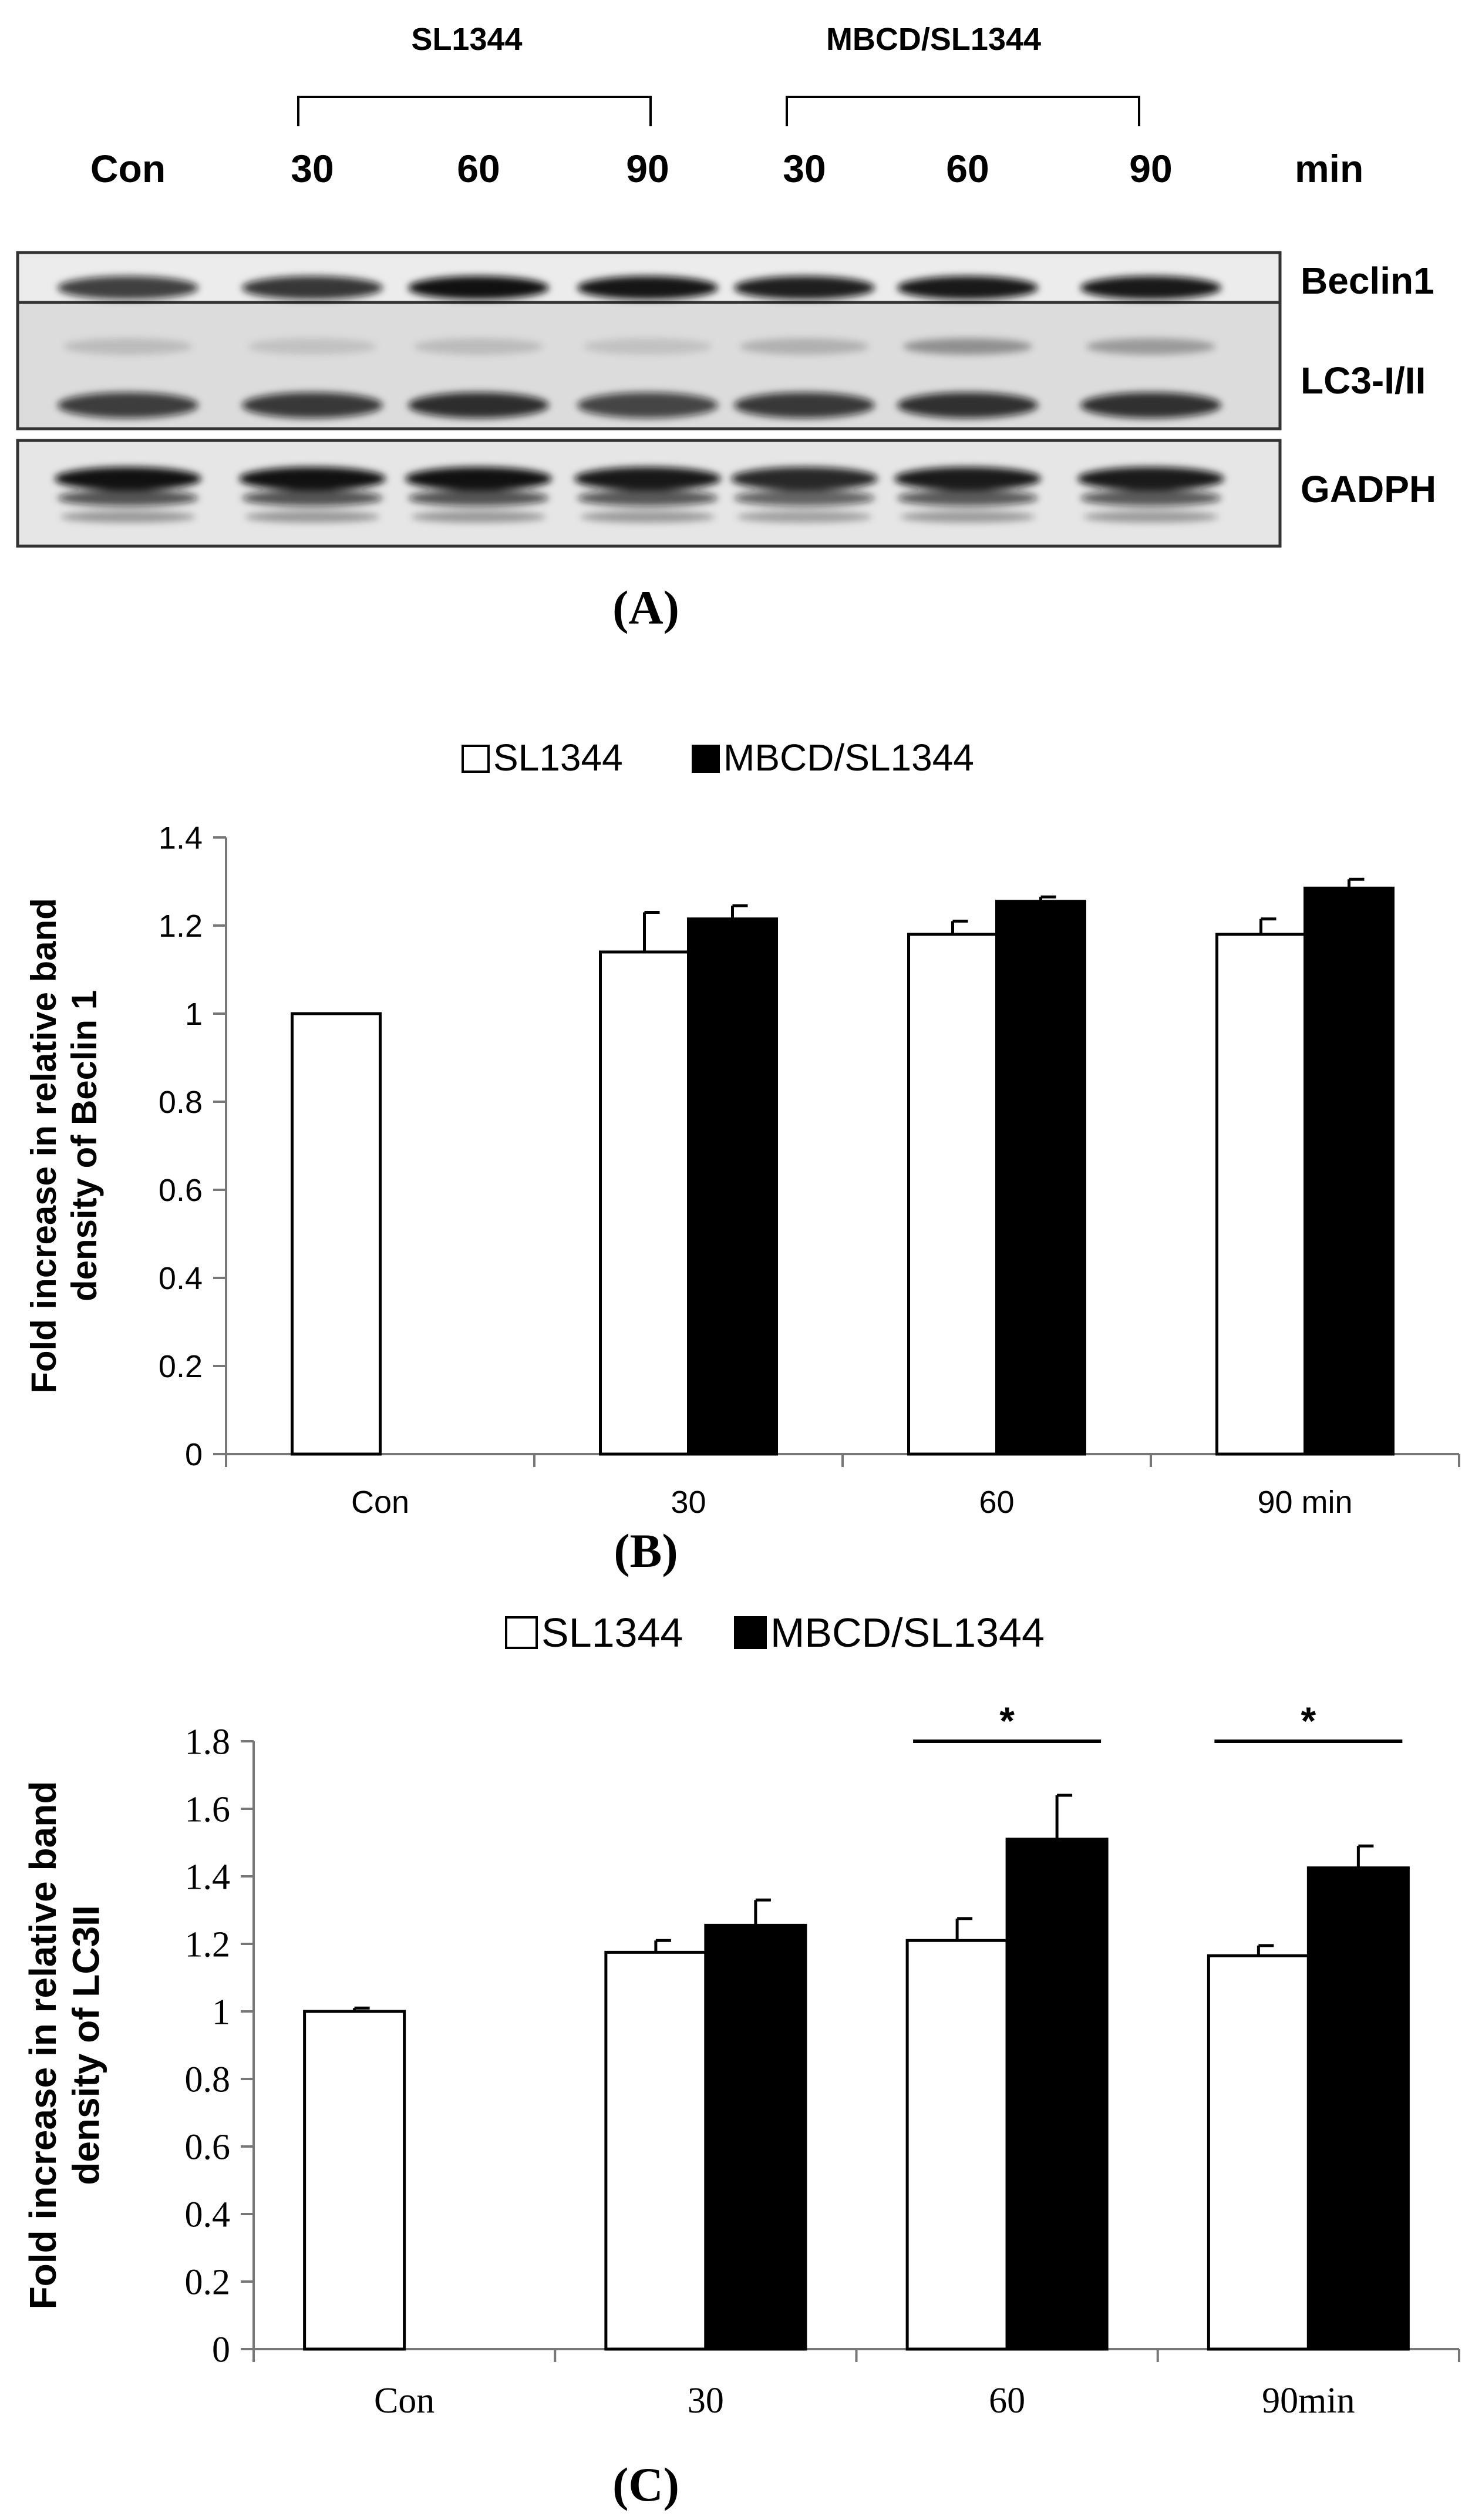 This screenshot has width=1482, height=2520. I want to click on bar-sl1344-90-min, so click(1260, 1194).